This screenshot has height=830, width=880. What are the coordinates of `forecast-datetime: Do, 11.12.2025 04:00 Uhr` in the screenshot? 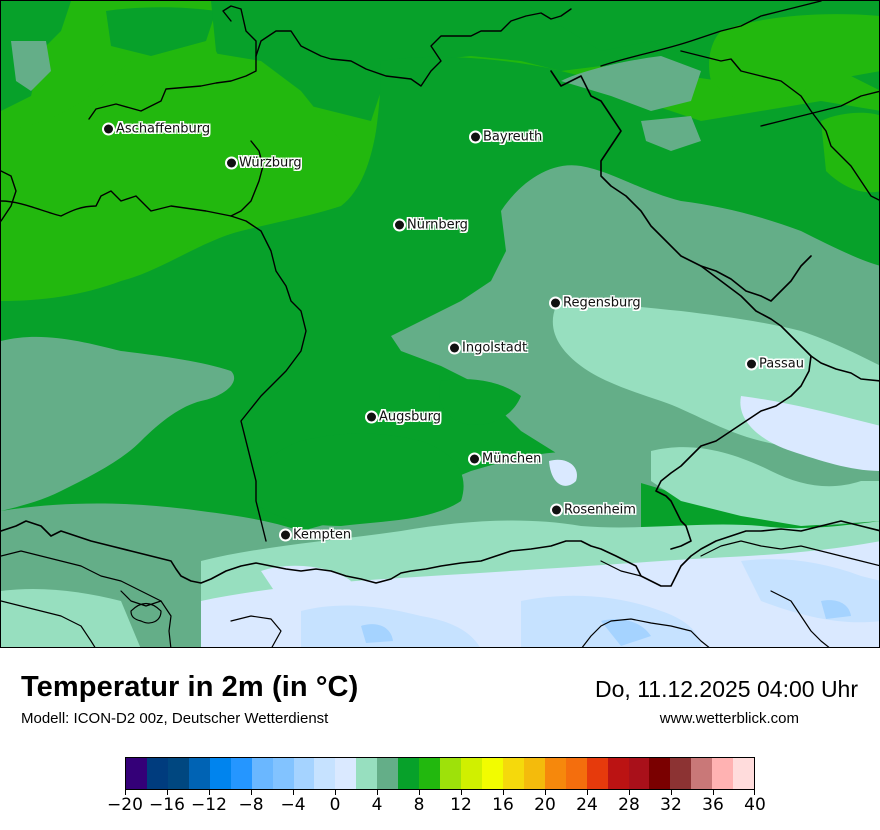 It's located at (726, 689).